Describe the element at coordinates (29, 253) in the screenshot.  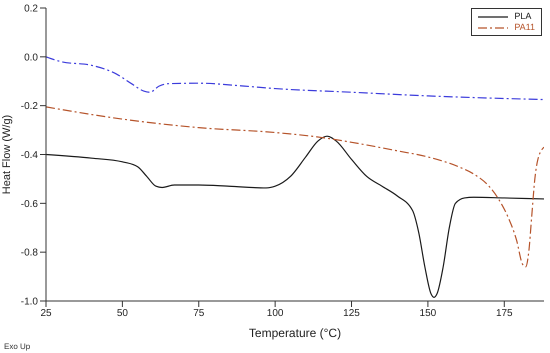
I see `y-tick-label: -0.8` at that location.